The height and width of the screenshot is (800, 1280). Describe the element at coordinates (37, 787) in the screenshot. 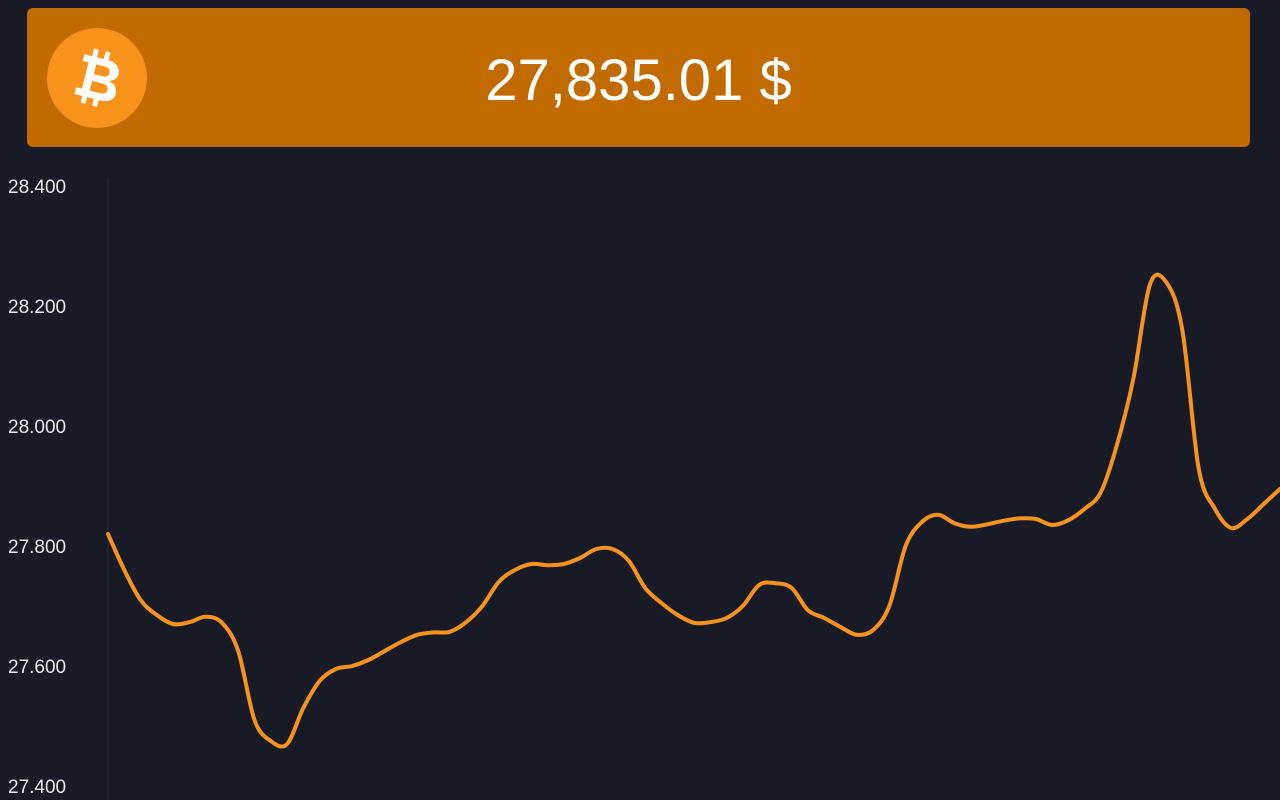

I see `y-tick-label: 27.400` at that location.